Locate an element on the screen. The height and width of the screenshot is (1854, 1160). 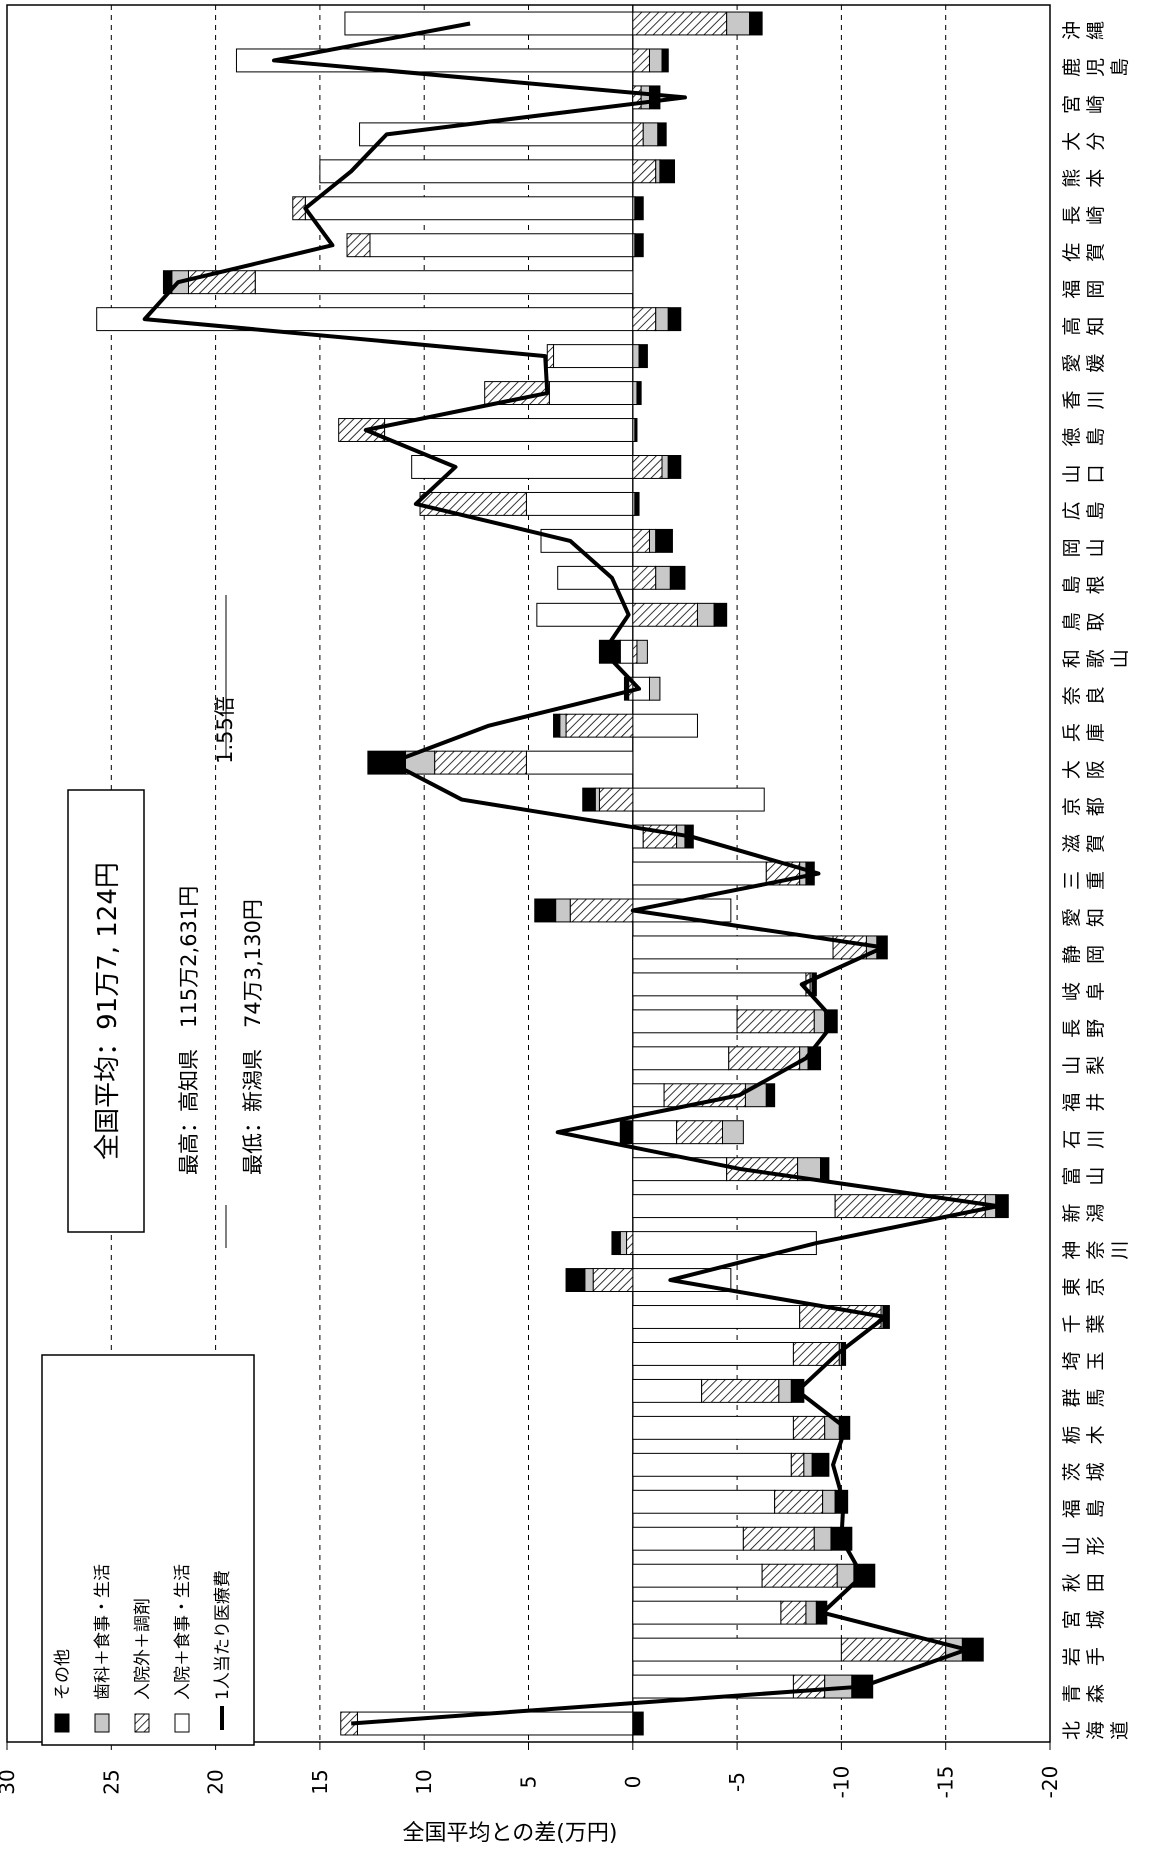
category-label: 和歌山 is located at coordinates (1096, 658).